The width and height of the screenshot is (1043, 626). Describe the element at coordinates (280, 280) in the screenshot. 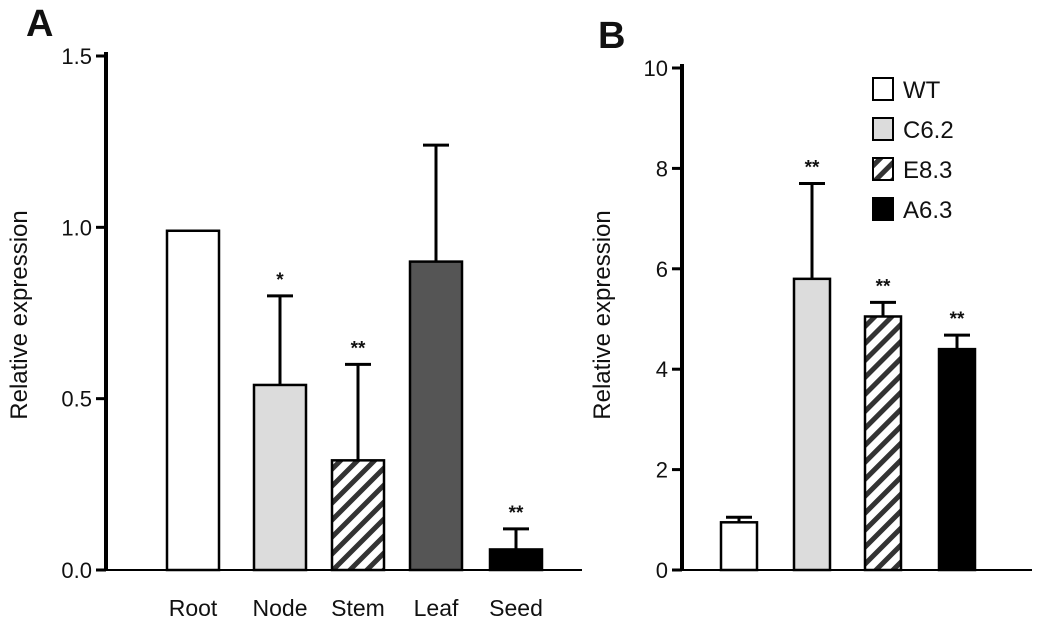

I see `panel-a-significance-marker: *` at that location.